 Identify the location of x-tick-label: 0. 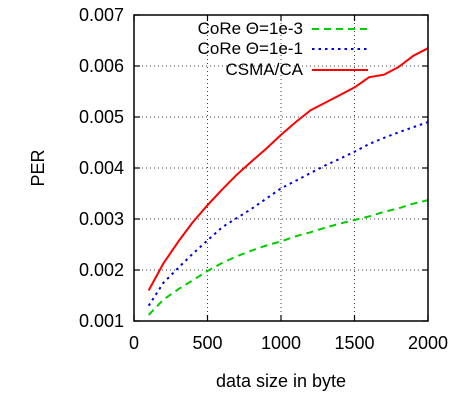
(134, 343).